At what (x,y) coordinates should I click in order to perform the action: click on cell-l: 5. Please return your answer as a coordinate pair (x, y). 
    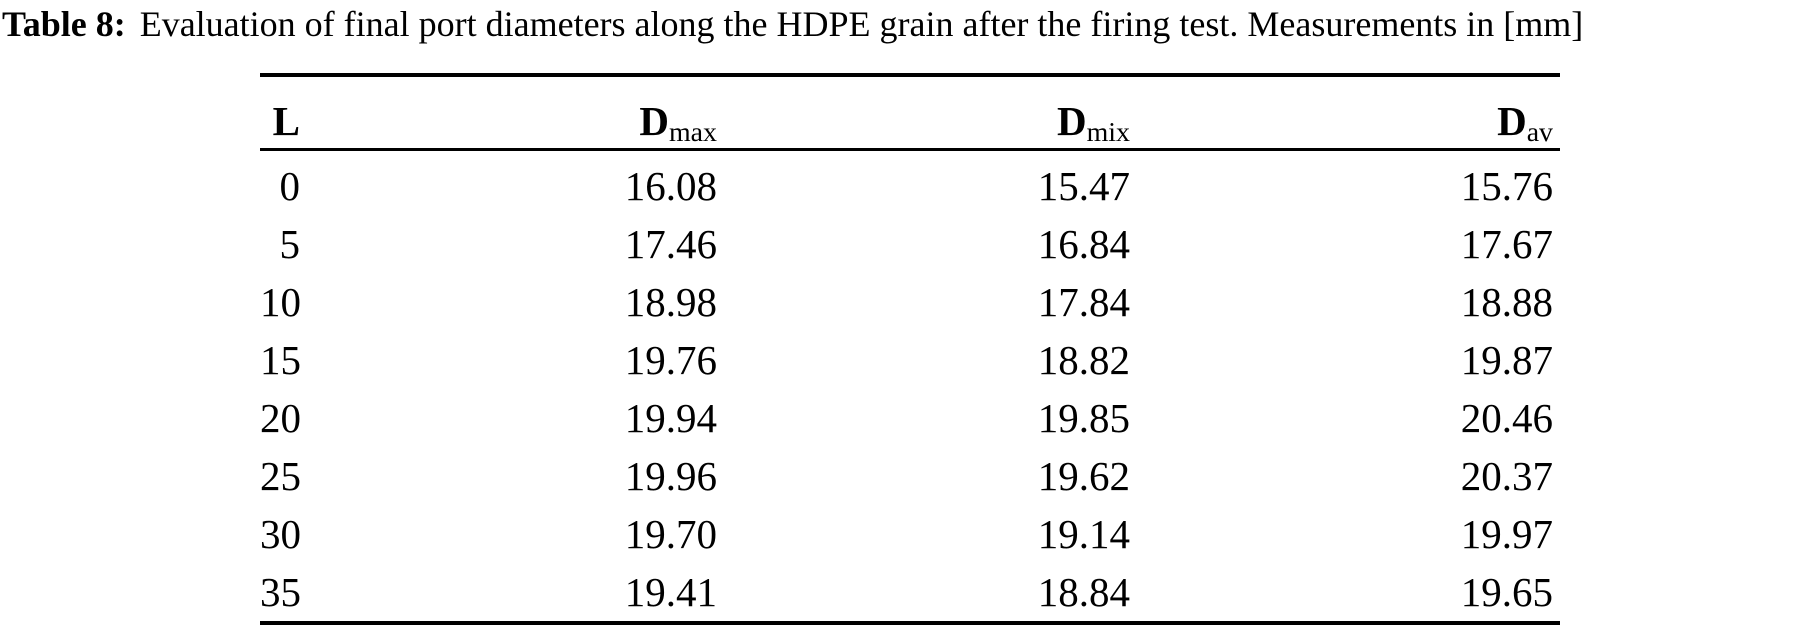
    Looking at the image, I should click on (290, 243).